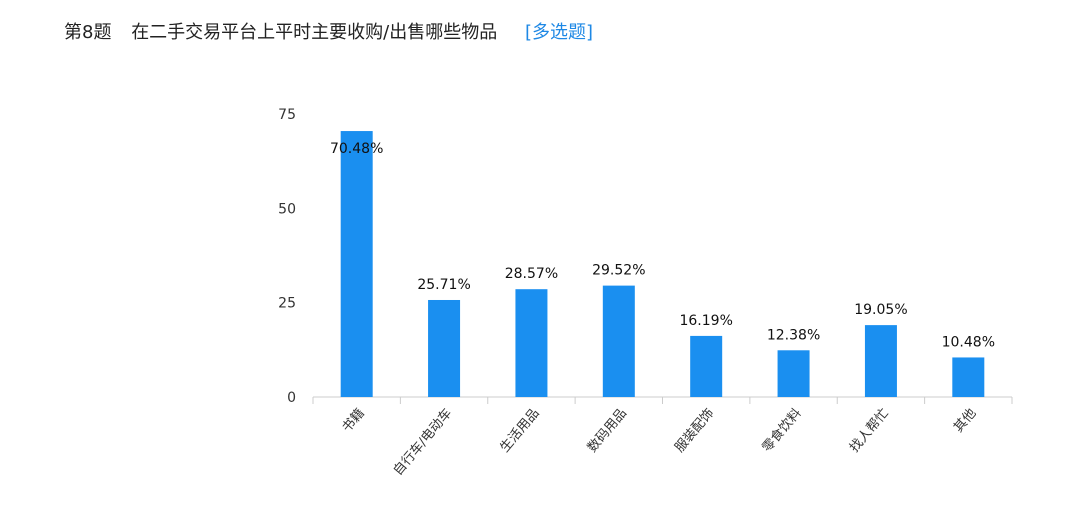 This screenshot has height=523, width=1079. I want to click on x-category-label: 书籍, so click(353, 420).